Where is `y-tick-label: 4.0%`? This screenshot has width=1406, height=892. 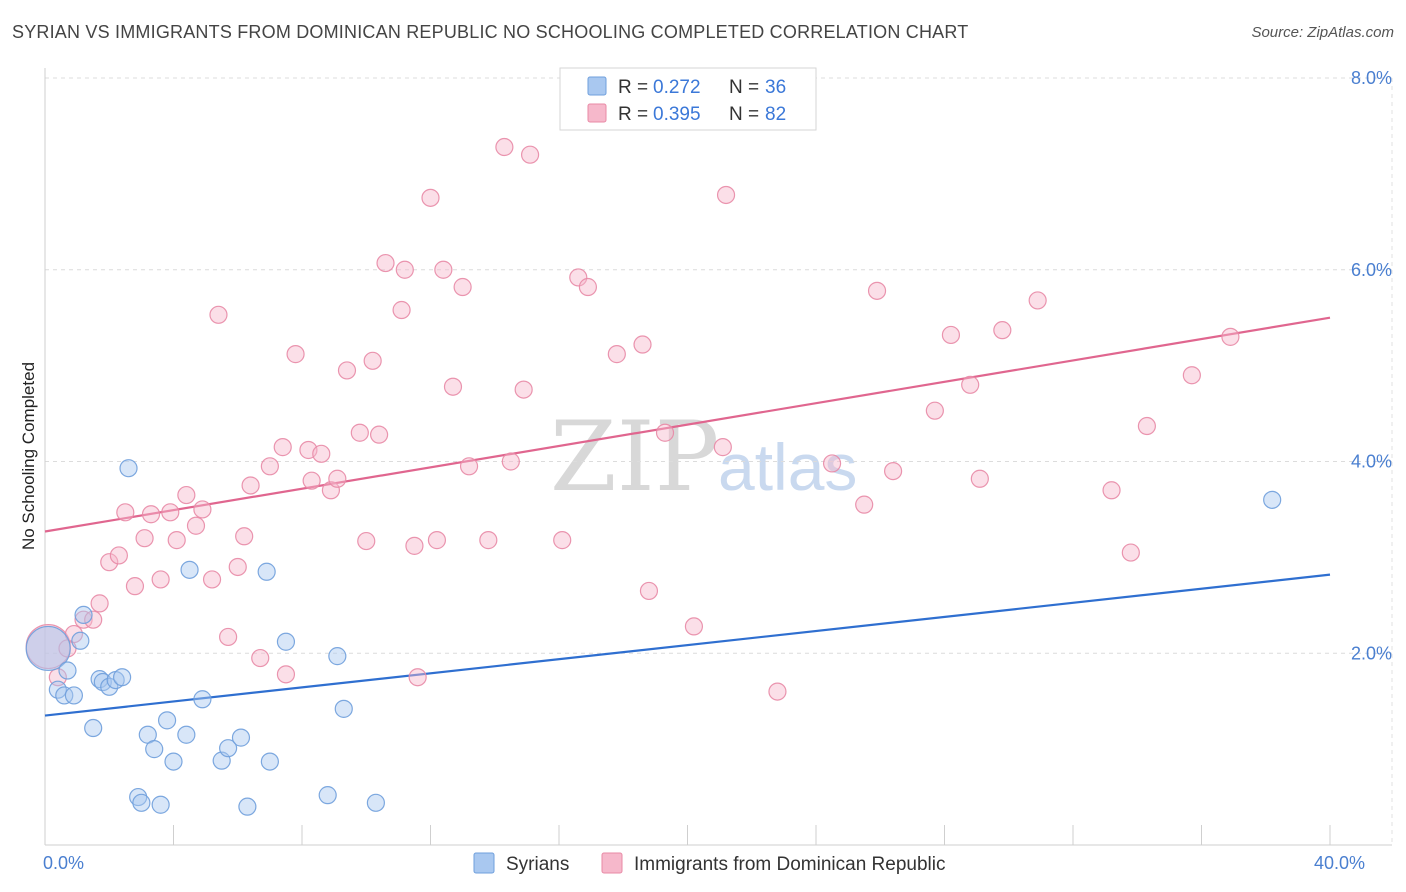 y-tick-label: 4.0% is located at coordinates (1371, 462).